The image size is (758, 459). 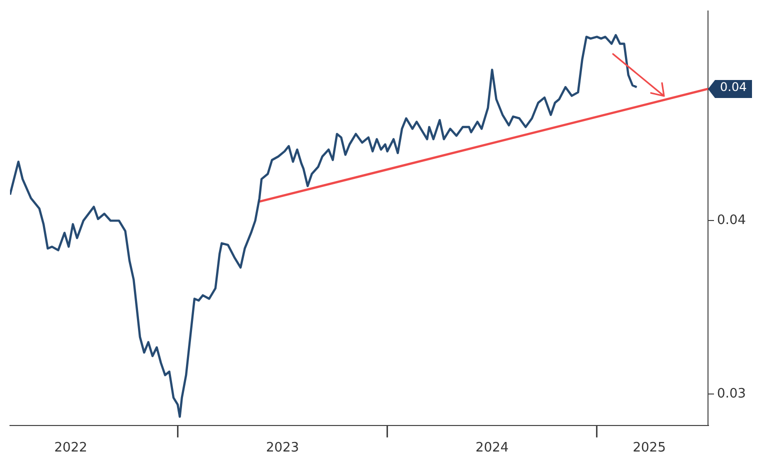 I want to click on x-tick-label: 2022, so click(x=71, y=448).